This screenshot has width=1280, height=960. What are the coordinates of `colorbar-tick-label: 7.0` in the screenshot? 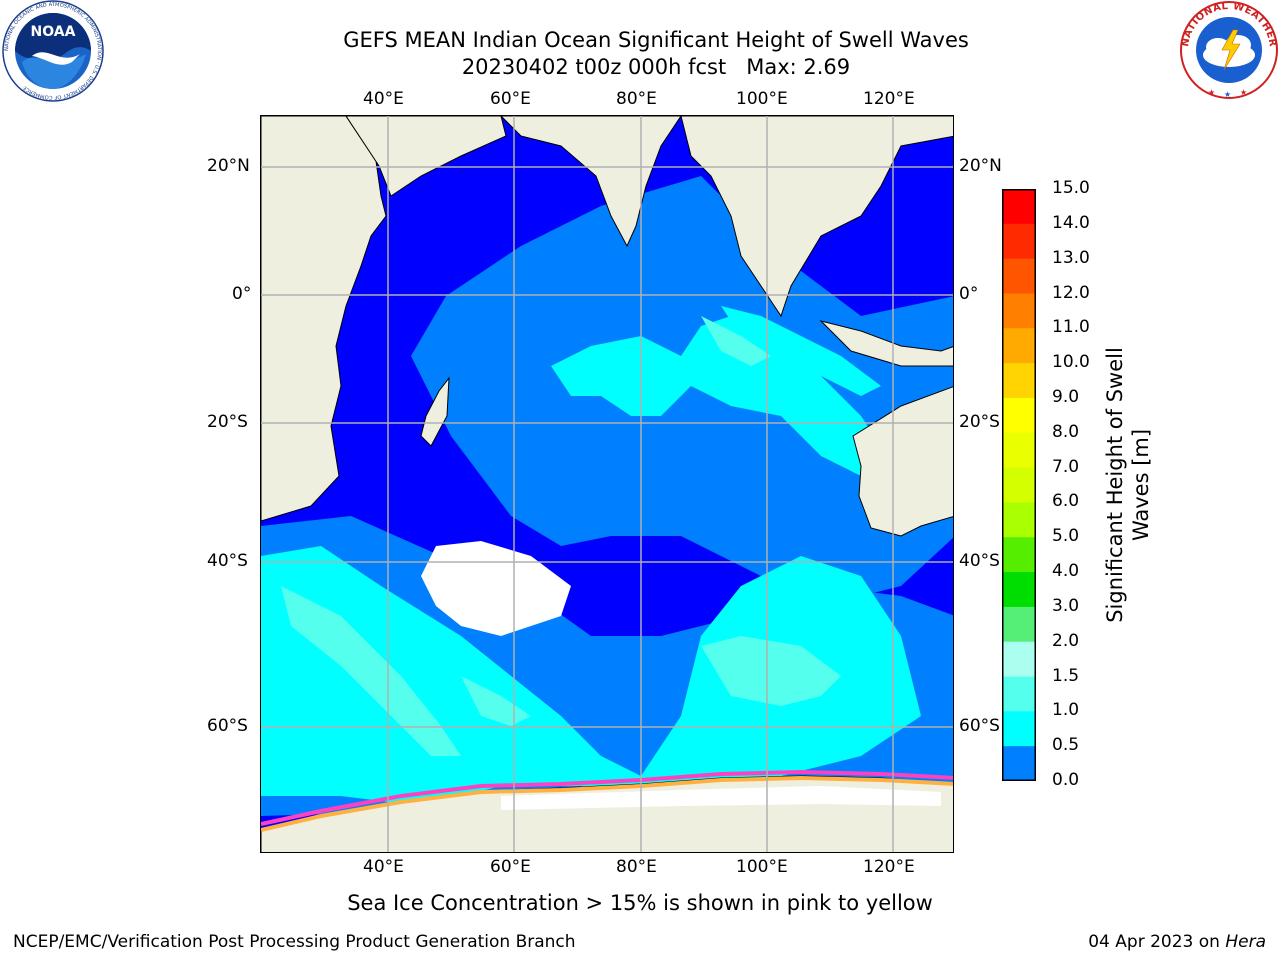 It's located at (1066, 466).